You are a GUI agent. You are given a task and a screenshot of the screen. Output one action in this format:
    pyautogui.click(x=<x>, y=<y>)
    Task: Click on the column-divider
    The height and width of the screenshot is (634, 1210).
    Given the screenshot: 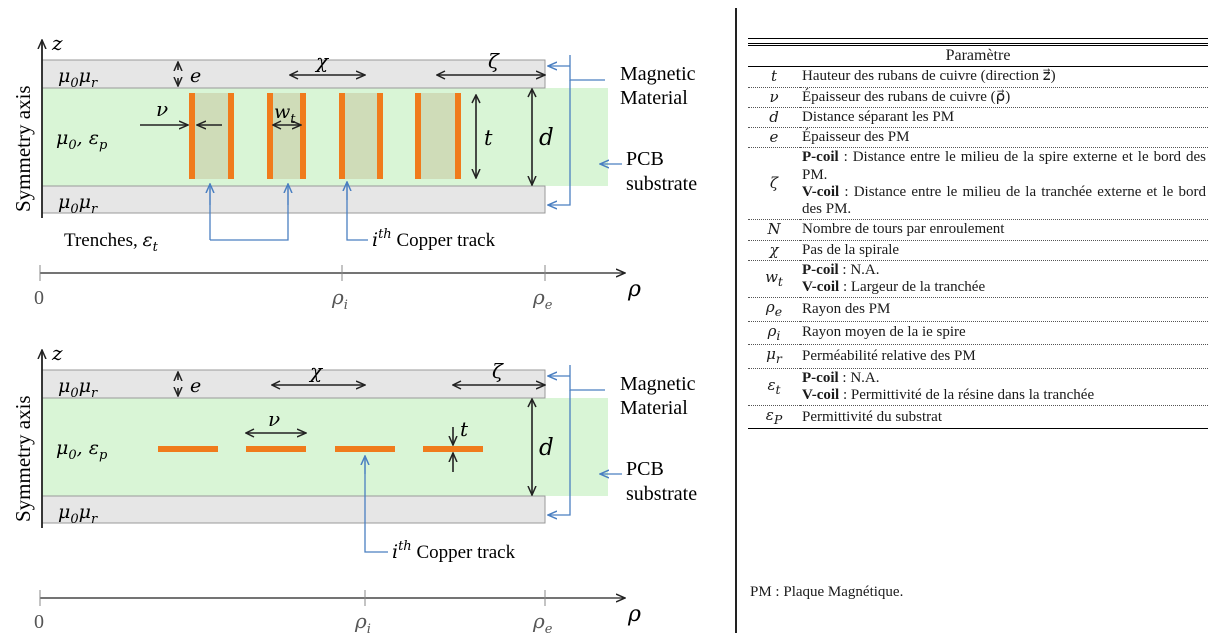 What is the action you would take?
    pyautogui.click(x=736, y=320)
    